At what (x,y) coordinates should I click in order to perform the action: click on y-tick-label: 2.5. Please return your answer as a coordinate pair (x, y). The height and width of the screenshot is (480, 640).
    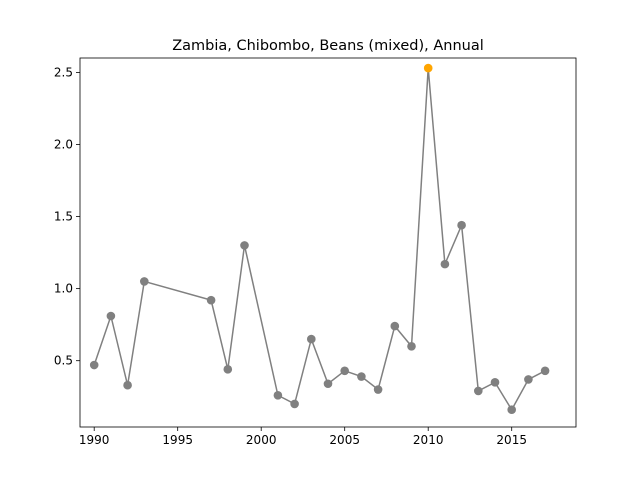
    Looking at the image, I should click on (63, 72).